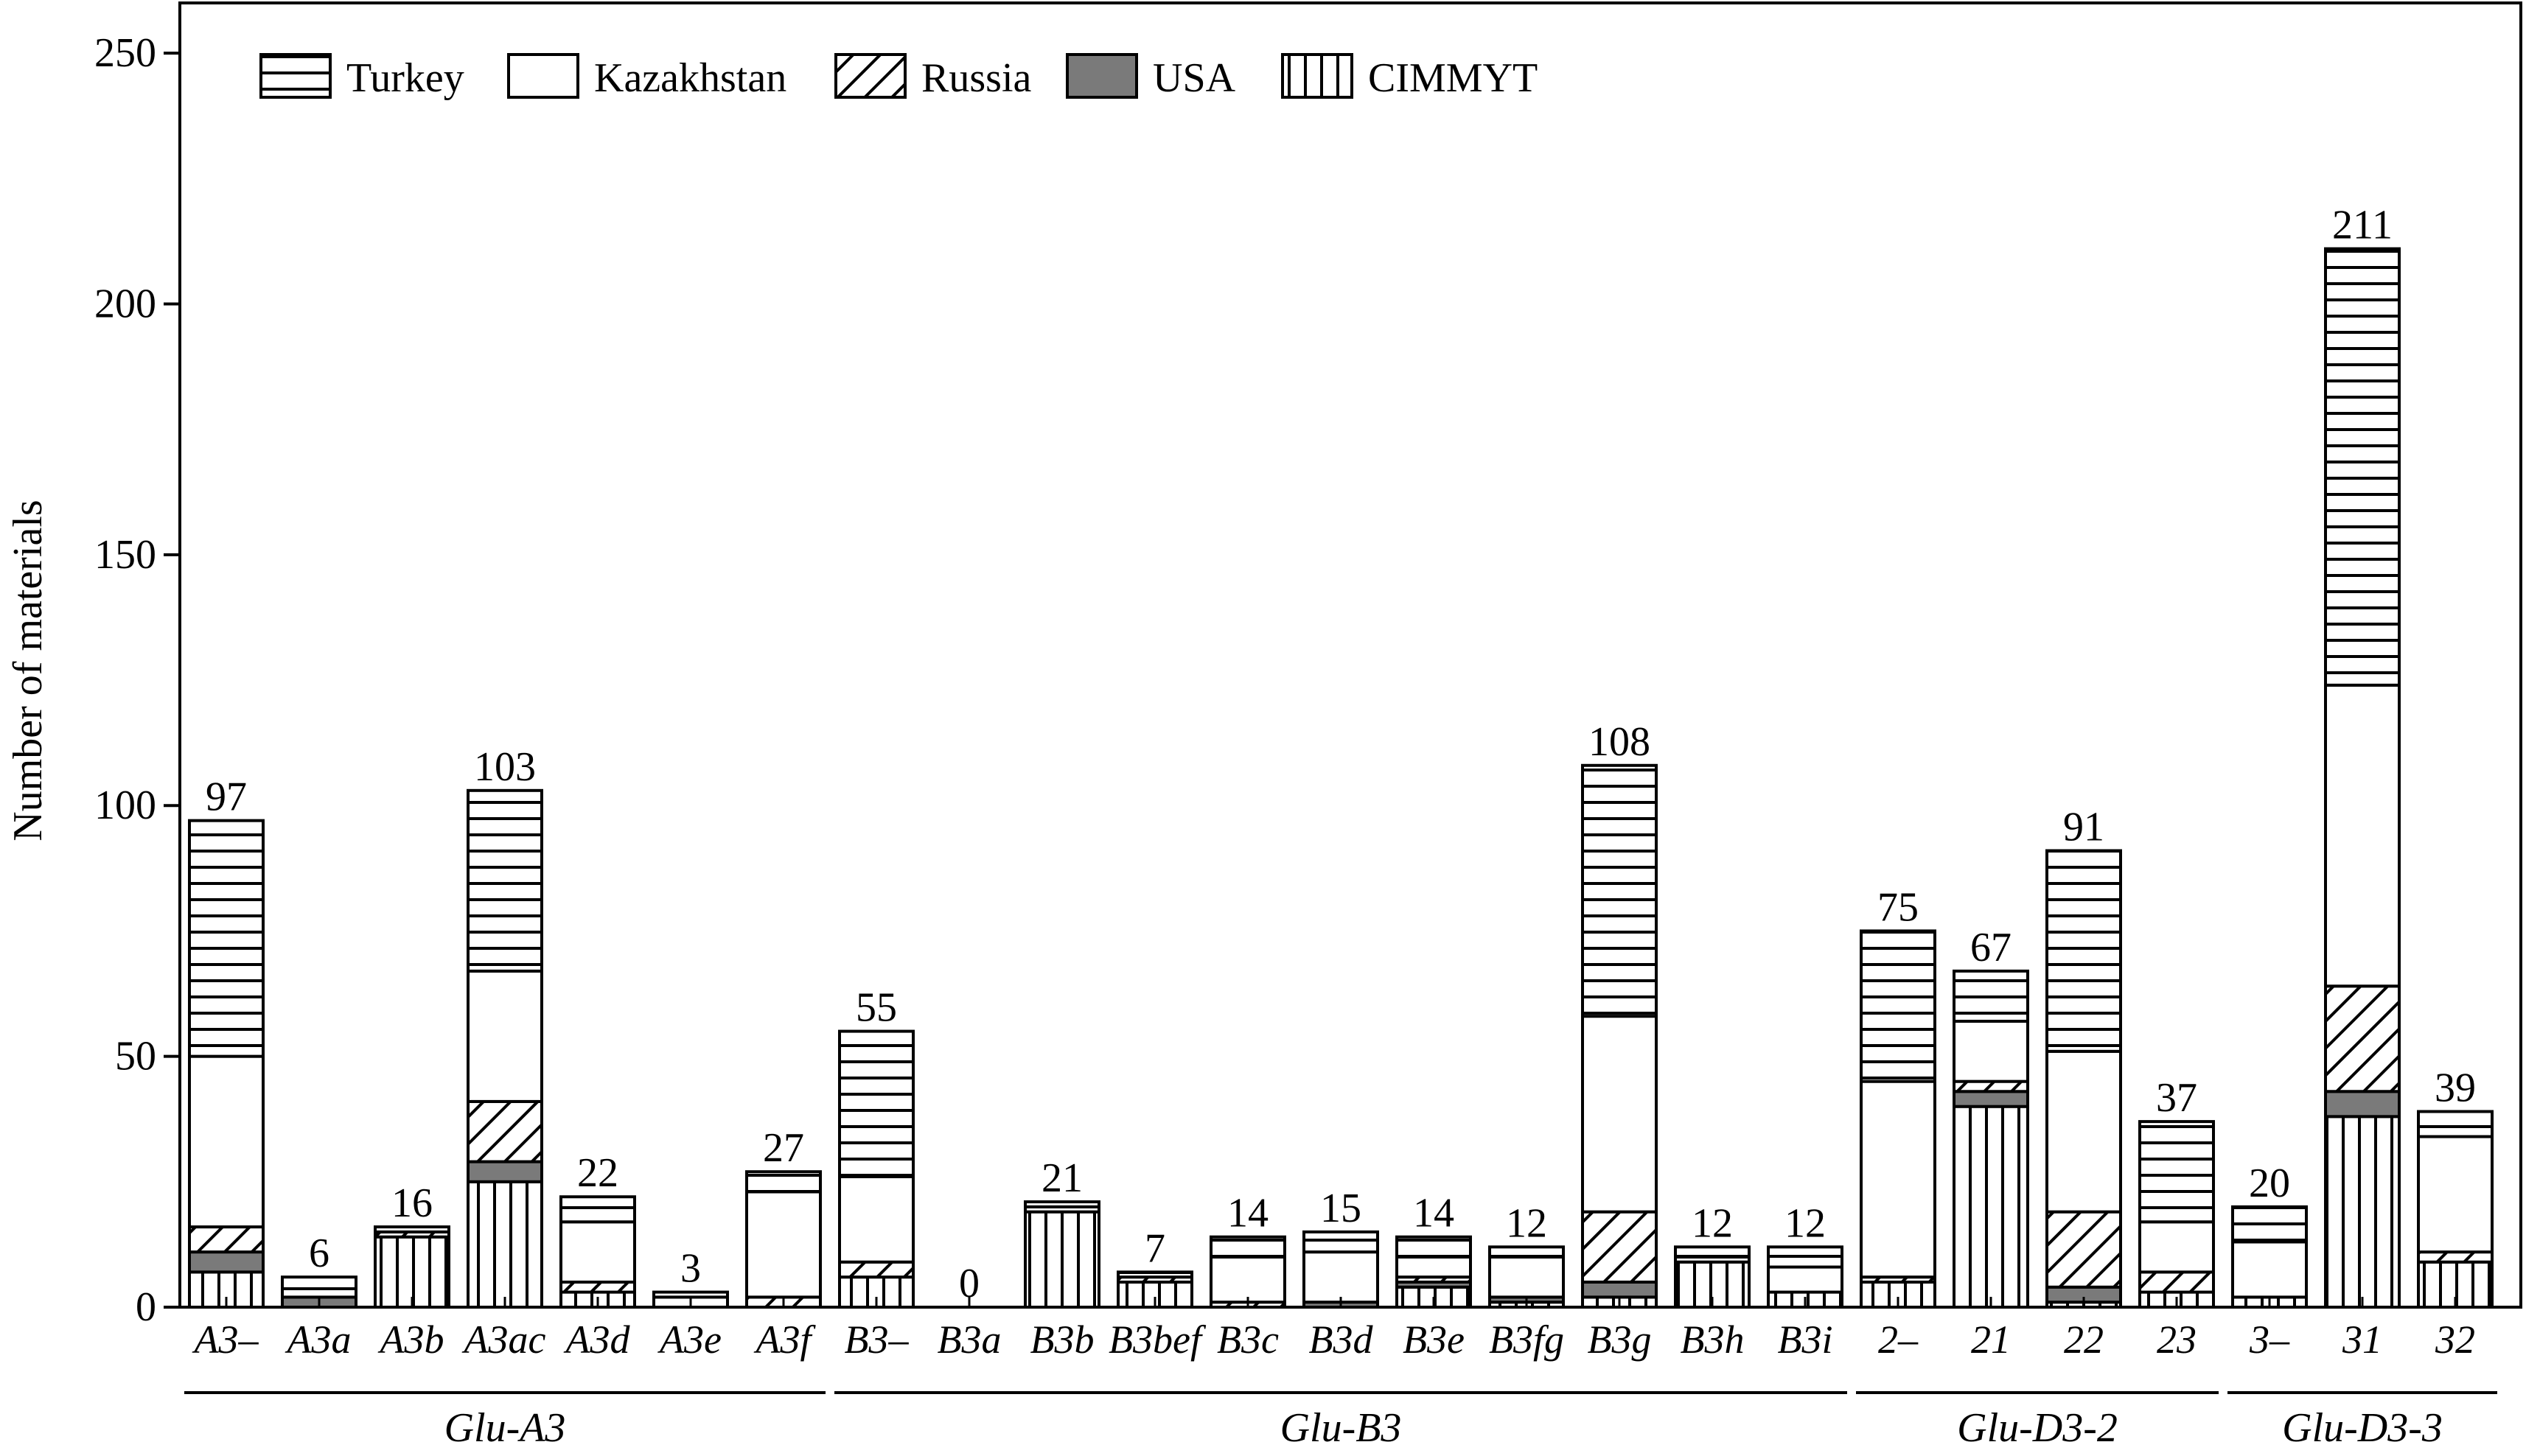 This screenshot has height=1456, width=2526. I want to click on category-label: B3i, so click(1805, 1339).